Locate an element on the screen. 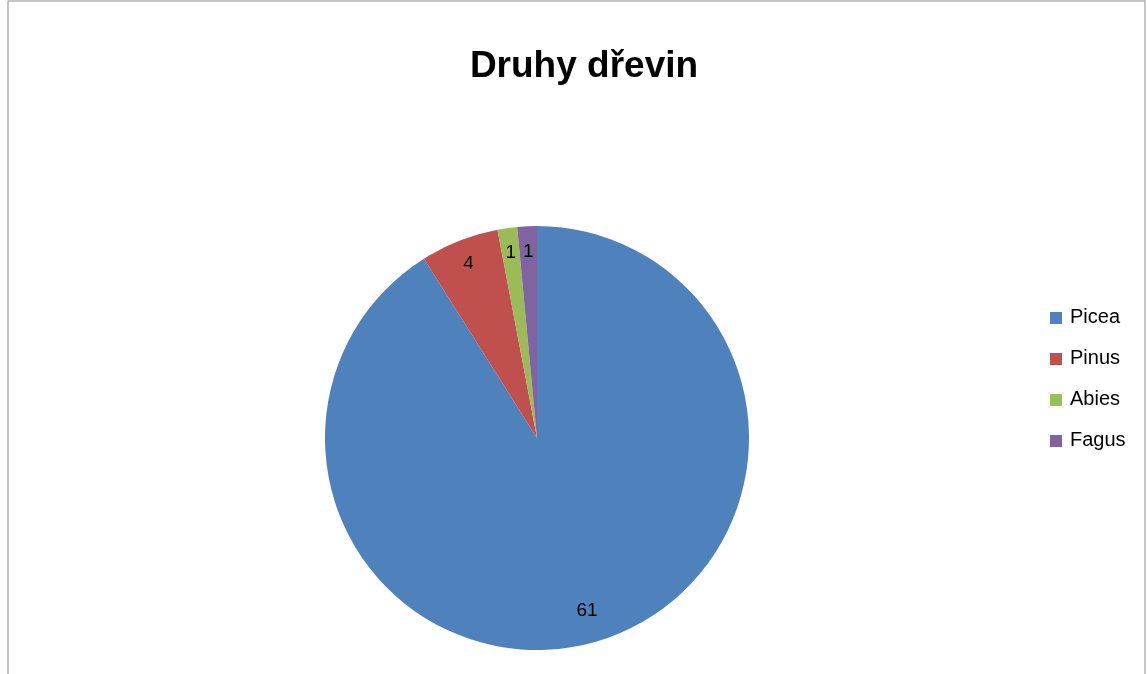 Image resolution: width=1147 pixels, height=674 pixels. legend-label: Picea is located at coordinates (1095, 316).